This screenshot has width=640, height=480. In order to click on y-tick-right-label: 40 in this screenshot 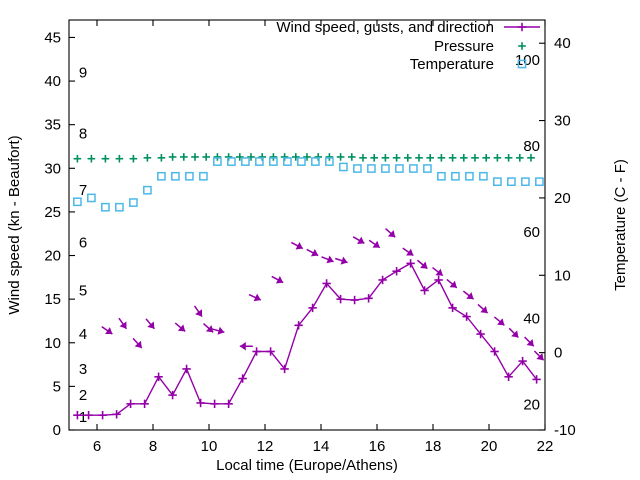, I will do `click(562, 43)`.